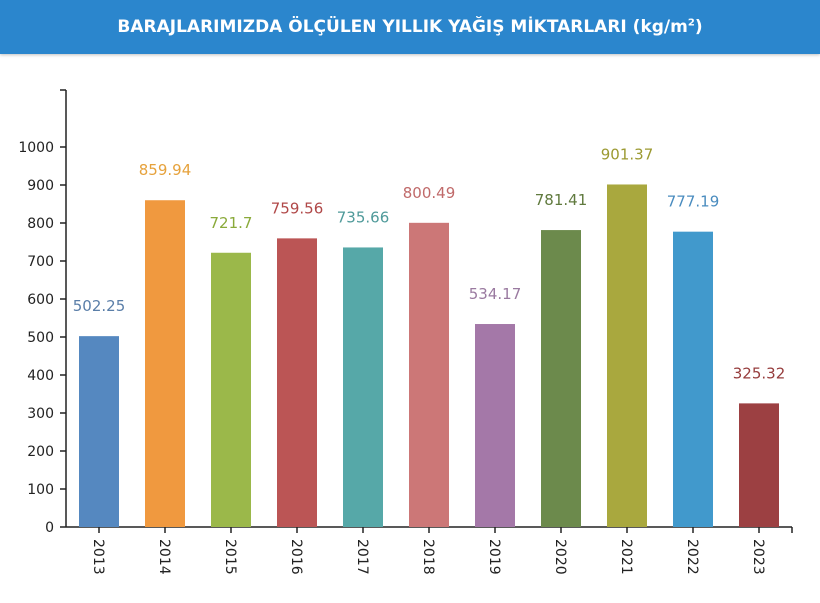 The height and width of the screenshot is (603, 820). What do you see at coordinates (495, 294) in the screenshot?
I see `data-label-2019: 534.17` at bounding box center [495, 294].